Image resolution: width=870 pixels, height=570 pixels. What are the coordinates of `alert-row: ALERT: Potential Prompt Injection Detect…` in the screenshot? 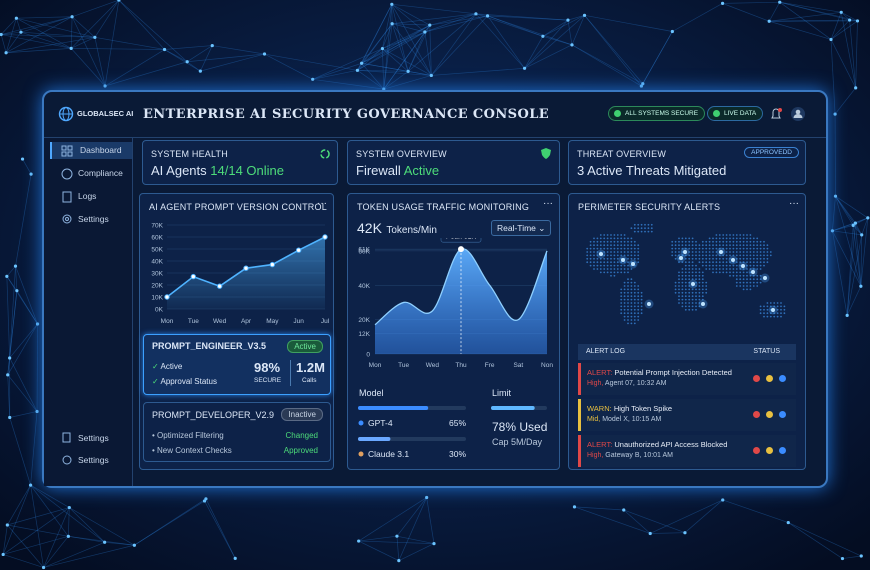 It's located at (687, 379).